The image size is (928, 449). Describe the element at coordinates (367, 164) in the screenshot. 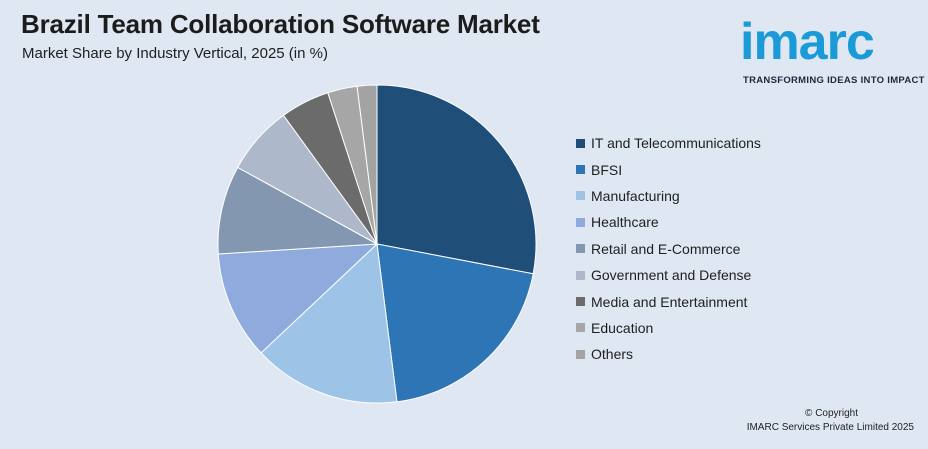

I see `pie-slice-others` at that location.